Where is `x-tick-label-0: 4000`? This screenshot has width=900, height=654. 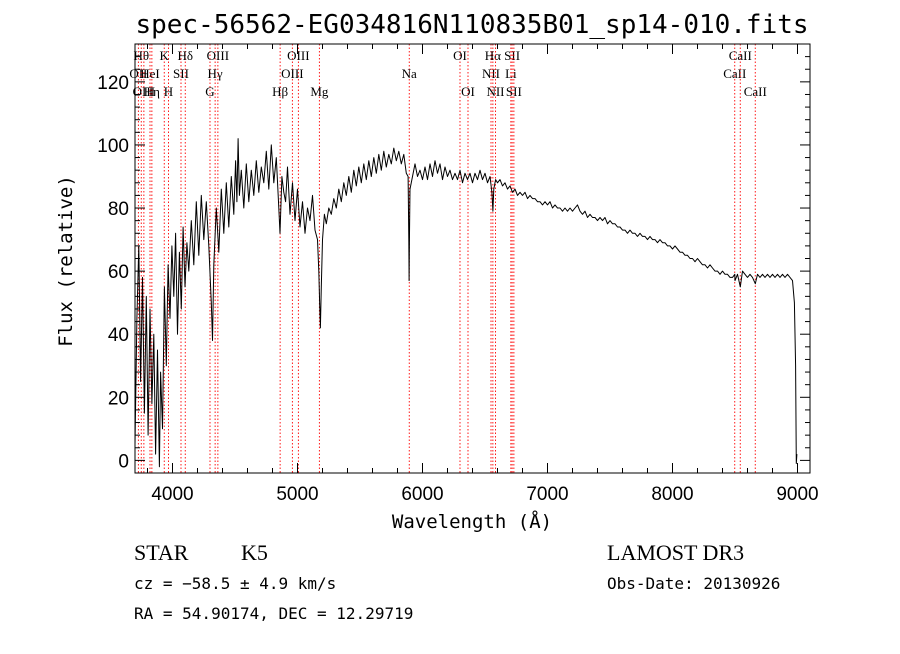
x-tick-label-0: 4000 is located at coordinates (172, 494).